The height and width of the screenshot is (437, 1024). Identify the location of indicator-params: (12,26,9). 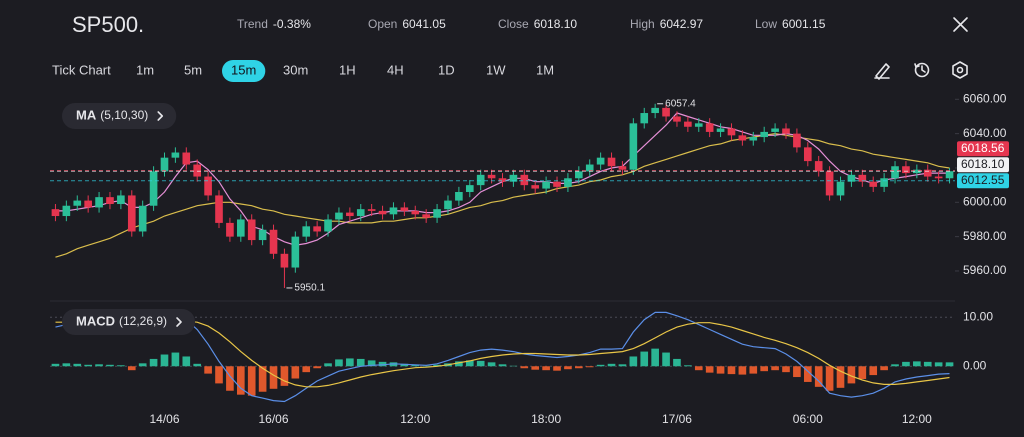
(143, 321).